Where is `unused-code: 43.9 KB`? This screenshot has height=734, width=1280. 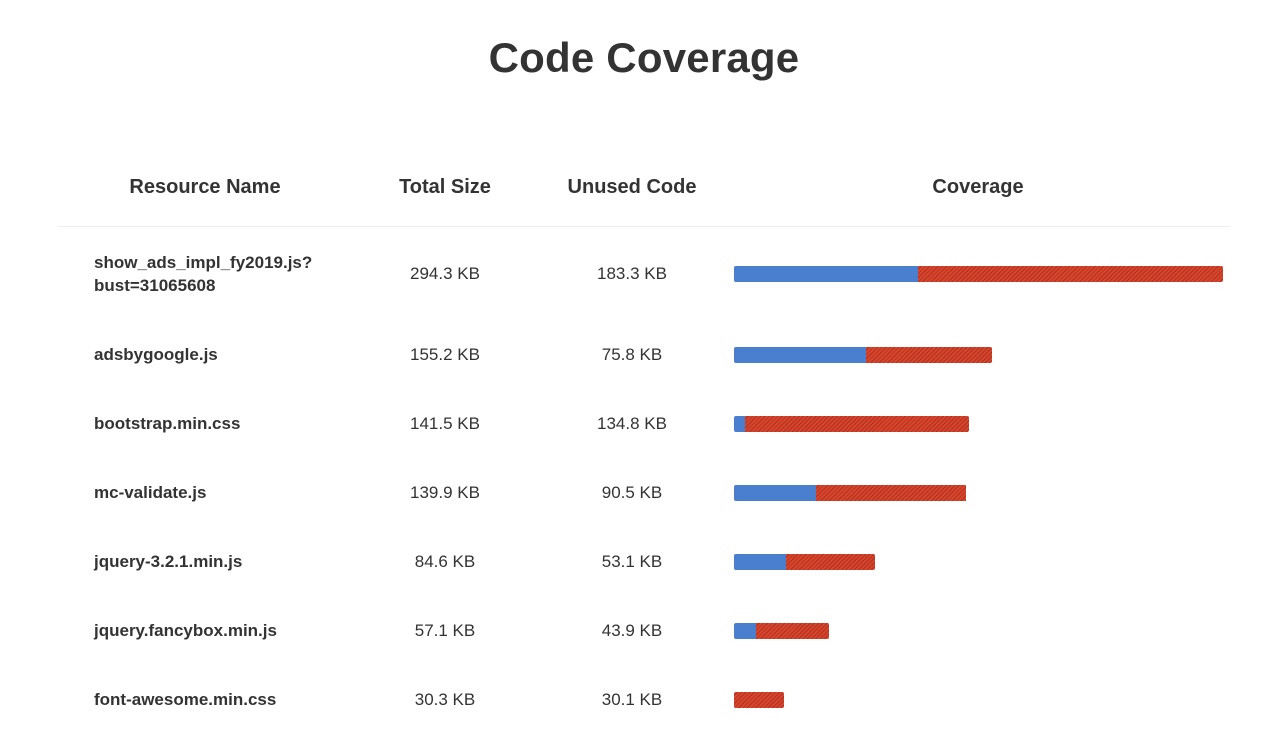 unused-code: 43.9 KB is located at coordinates (632, 630).